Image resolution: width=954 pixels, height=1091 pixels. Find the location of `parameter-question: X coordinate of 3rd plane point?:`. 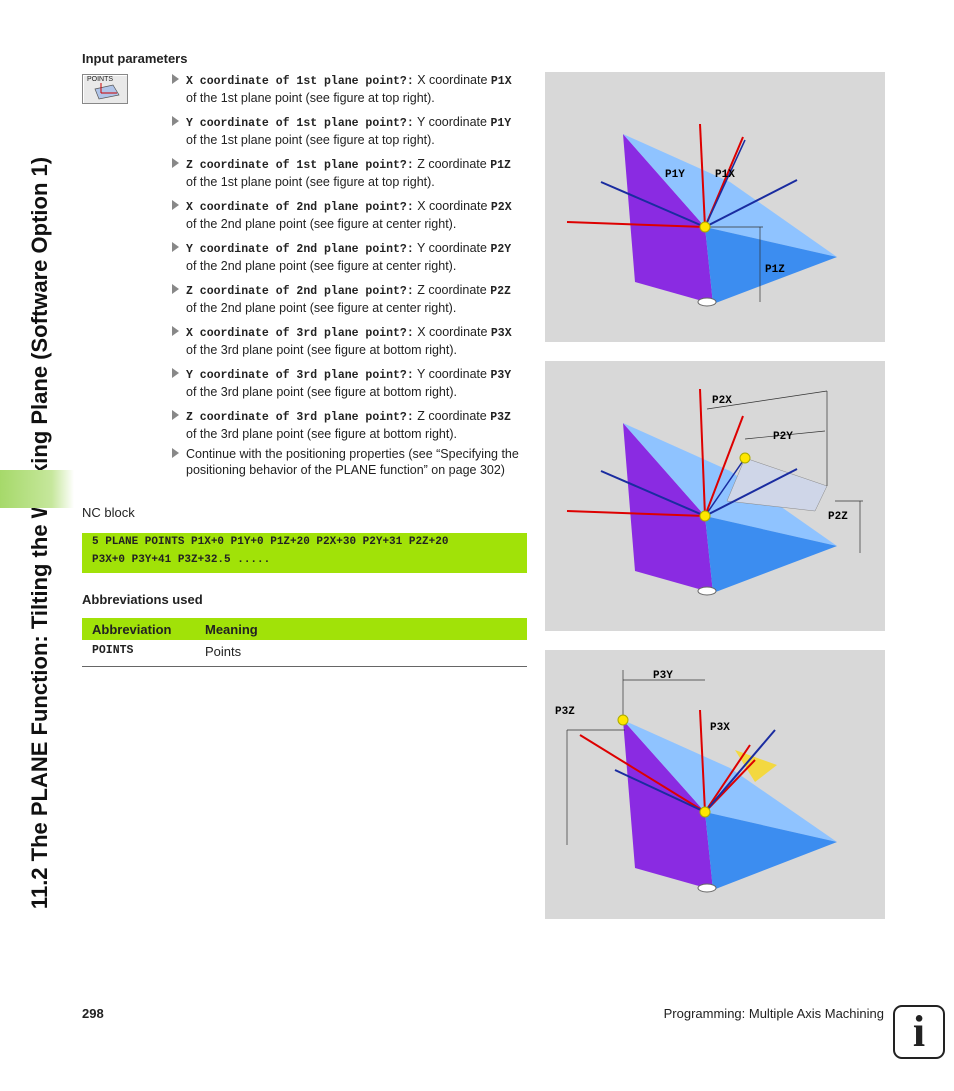

parameter-question: X coordinate of 3rd plane point?: is located at coordinates (300, 333).